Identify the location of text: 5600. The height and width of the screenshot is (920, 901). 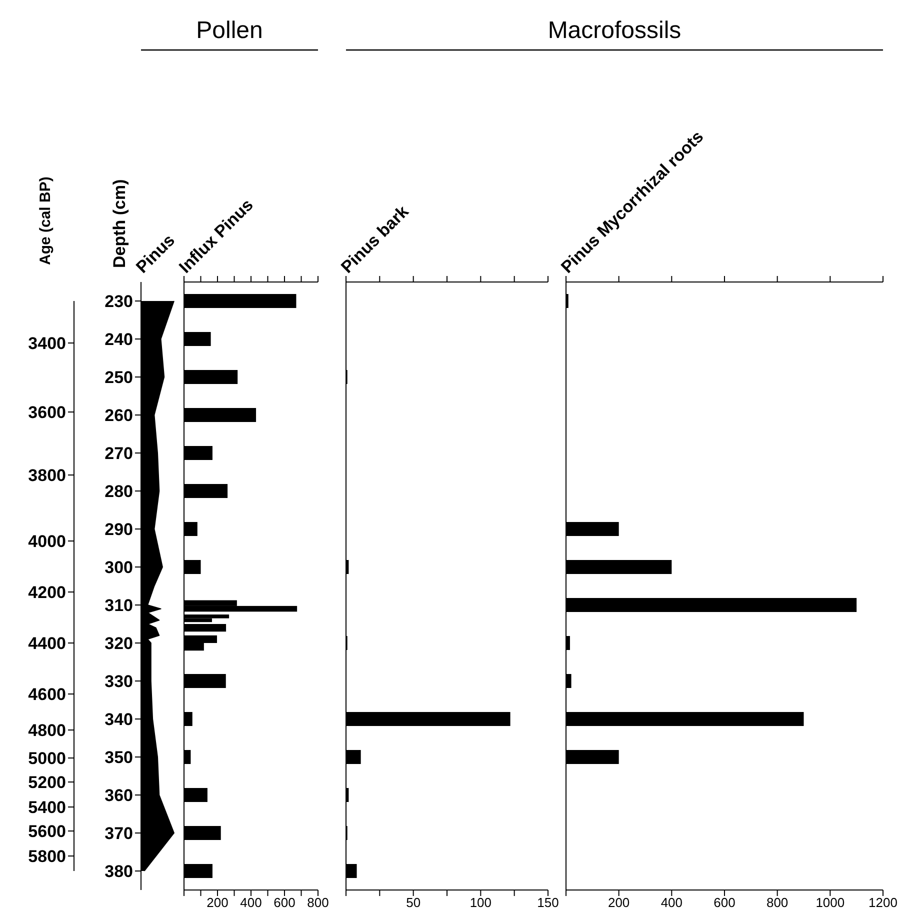
(47, 831).